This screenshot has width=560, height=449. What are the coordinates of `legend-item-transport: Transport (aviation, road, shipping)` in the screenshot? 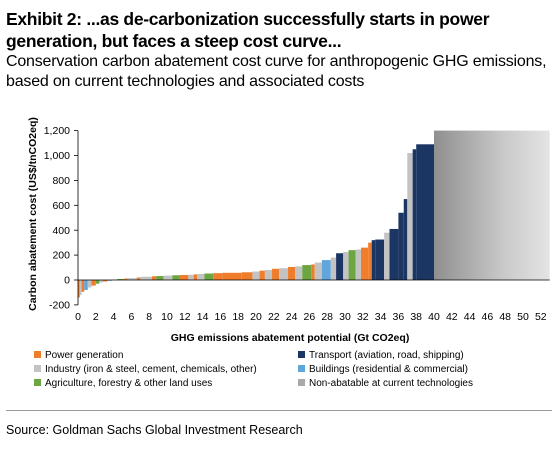 It's located at (381, 356).